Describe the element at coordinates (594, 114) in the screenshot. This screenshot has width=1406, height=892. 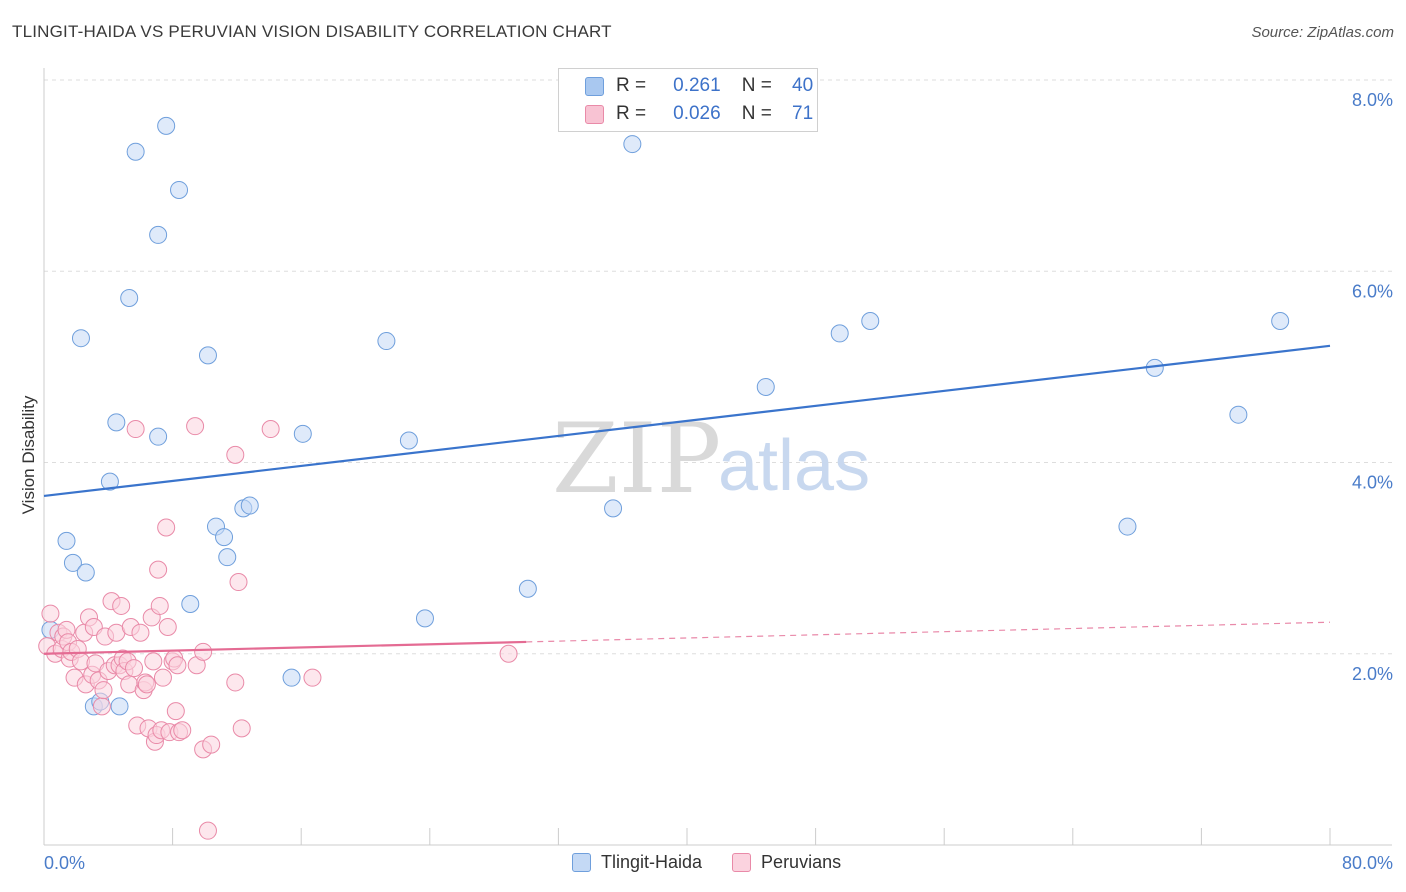
I see `legend-swatch-peruvians` at that location.